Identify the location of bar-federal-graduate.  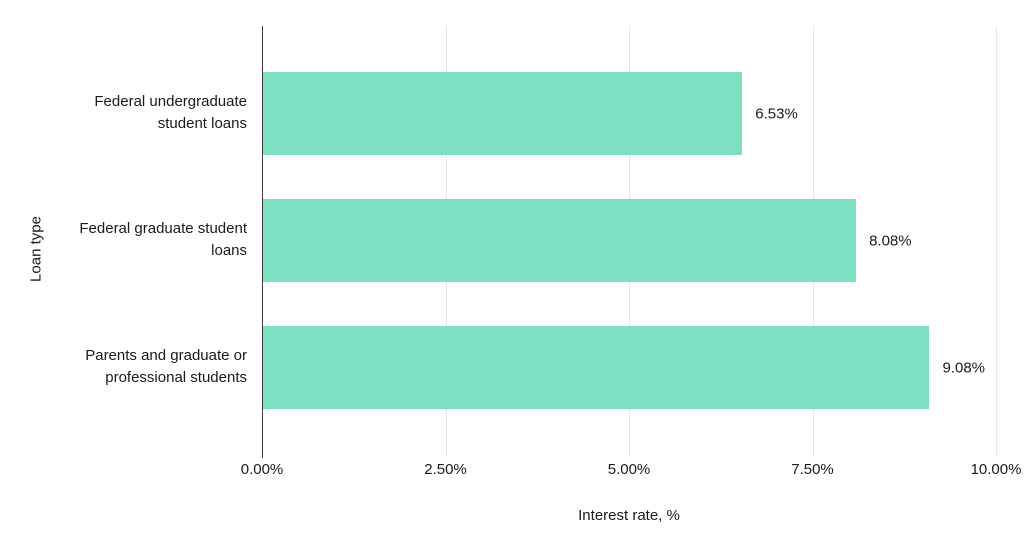
(560, 240).